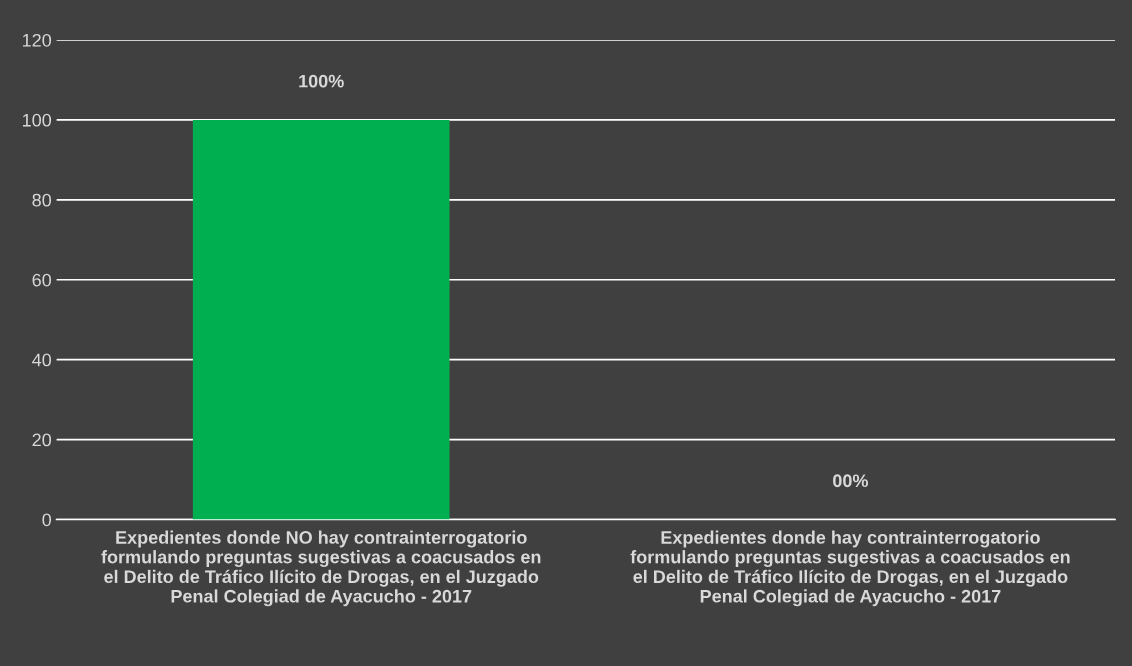  Describe the element at coordinates (42, 440) in the screenshot. I see `y-tick-label: 20` at that location.